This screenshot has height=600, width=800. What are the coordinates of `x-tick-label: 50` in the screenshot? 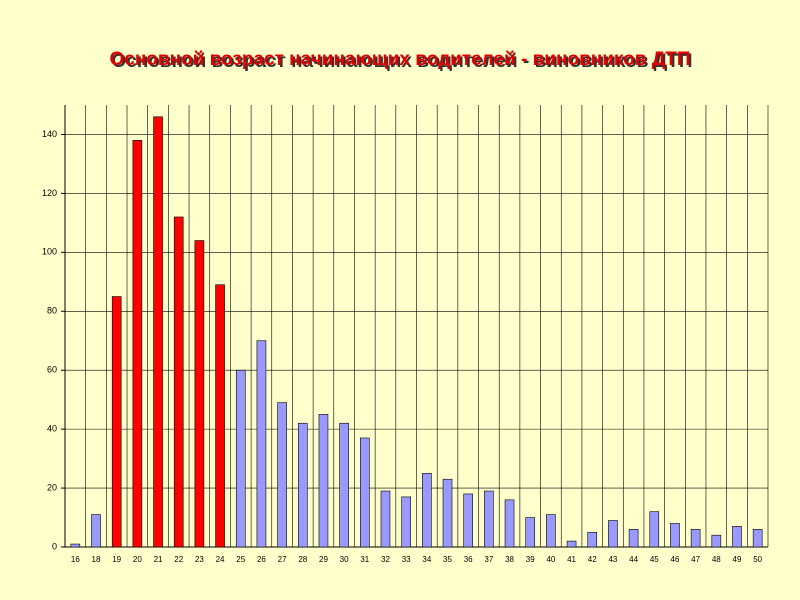 It's located at (757, 559).